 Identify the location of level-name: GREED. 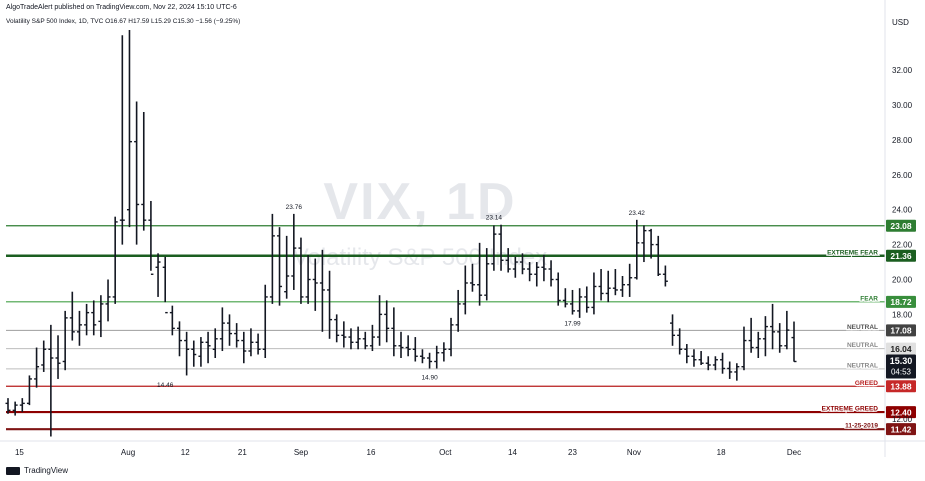
(866, 383).